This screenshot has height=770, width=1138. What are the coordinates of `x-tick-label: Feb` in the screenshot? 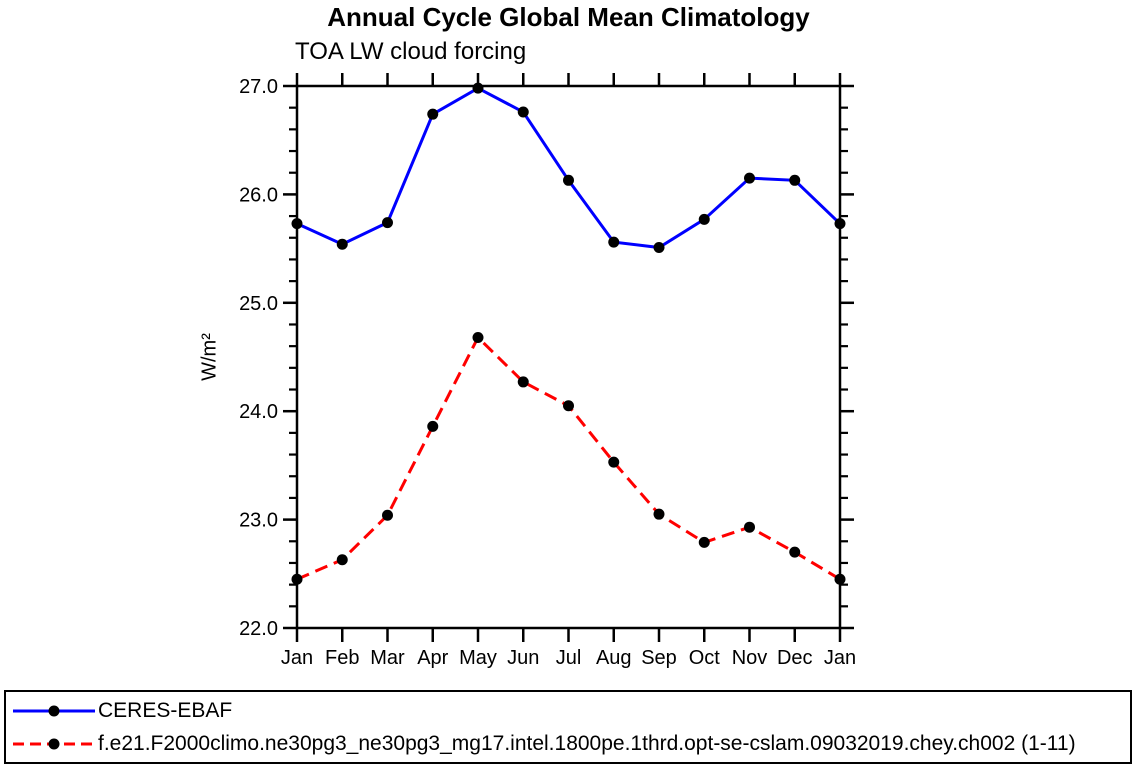 It's located at (342, 658).